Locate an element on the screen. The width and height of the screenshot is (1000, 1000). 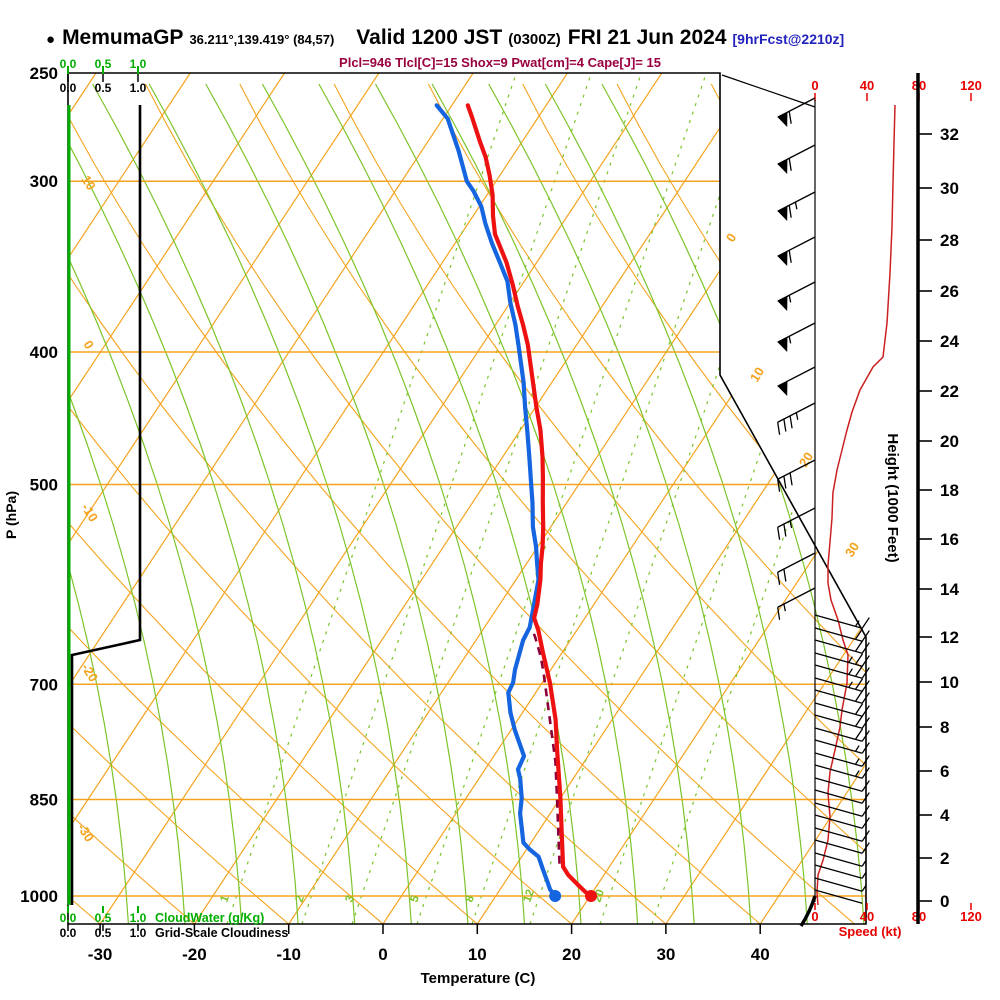
wind-barb-tail-upper is located at coordinates (768, 91).